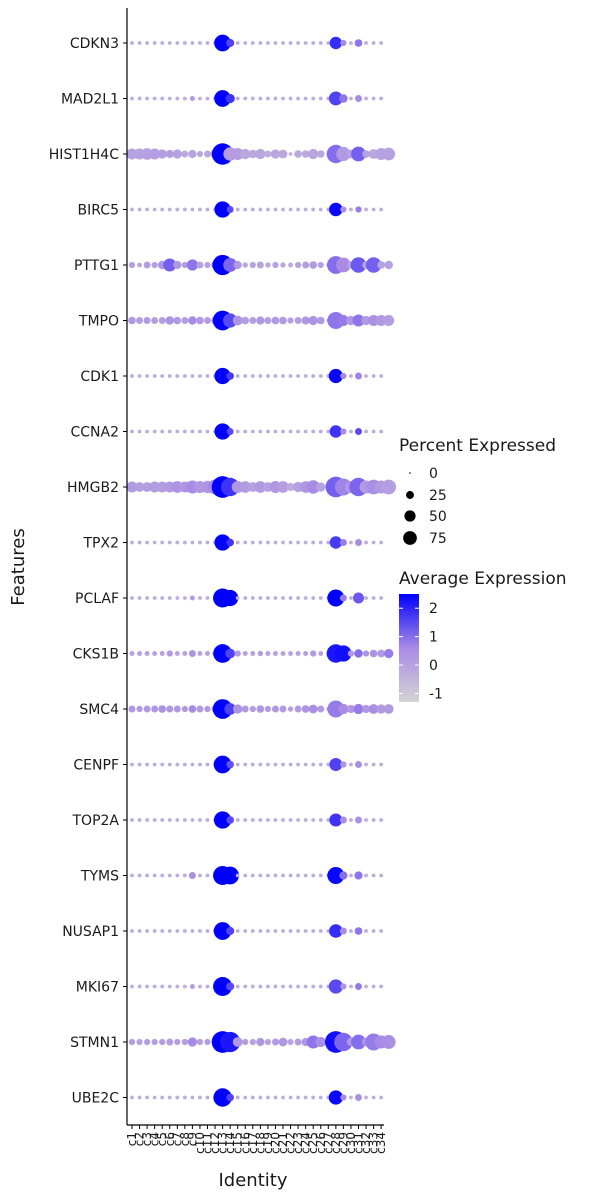 The width and height of the screenshot is (600, 1200). I want to click on colorbar-label: 2, so click(433, 609).